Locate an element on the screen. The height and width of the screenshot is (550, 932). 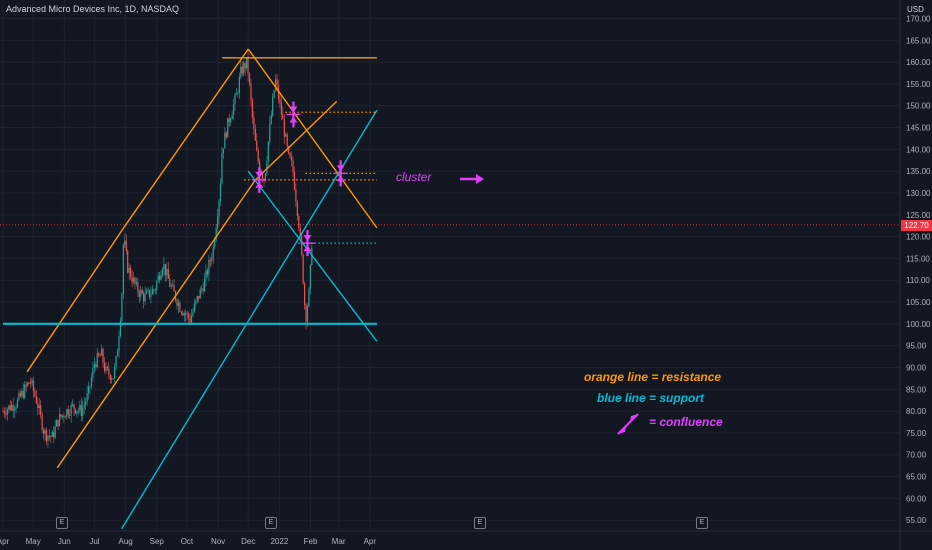
y-tick-label: 145.00 is located at coordinates (918, 128).